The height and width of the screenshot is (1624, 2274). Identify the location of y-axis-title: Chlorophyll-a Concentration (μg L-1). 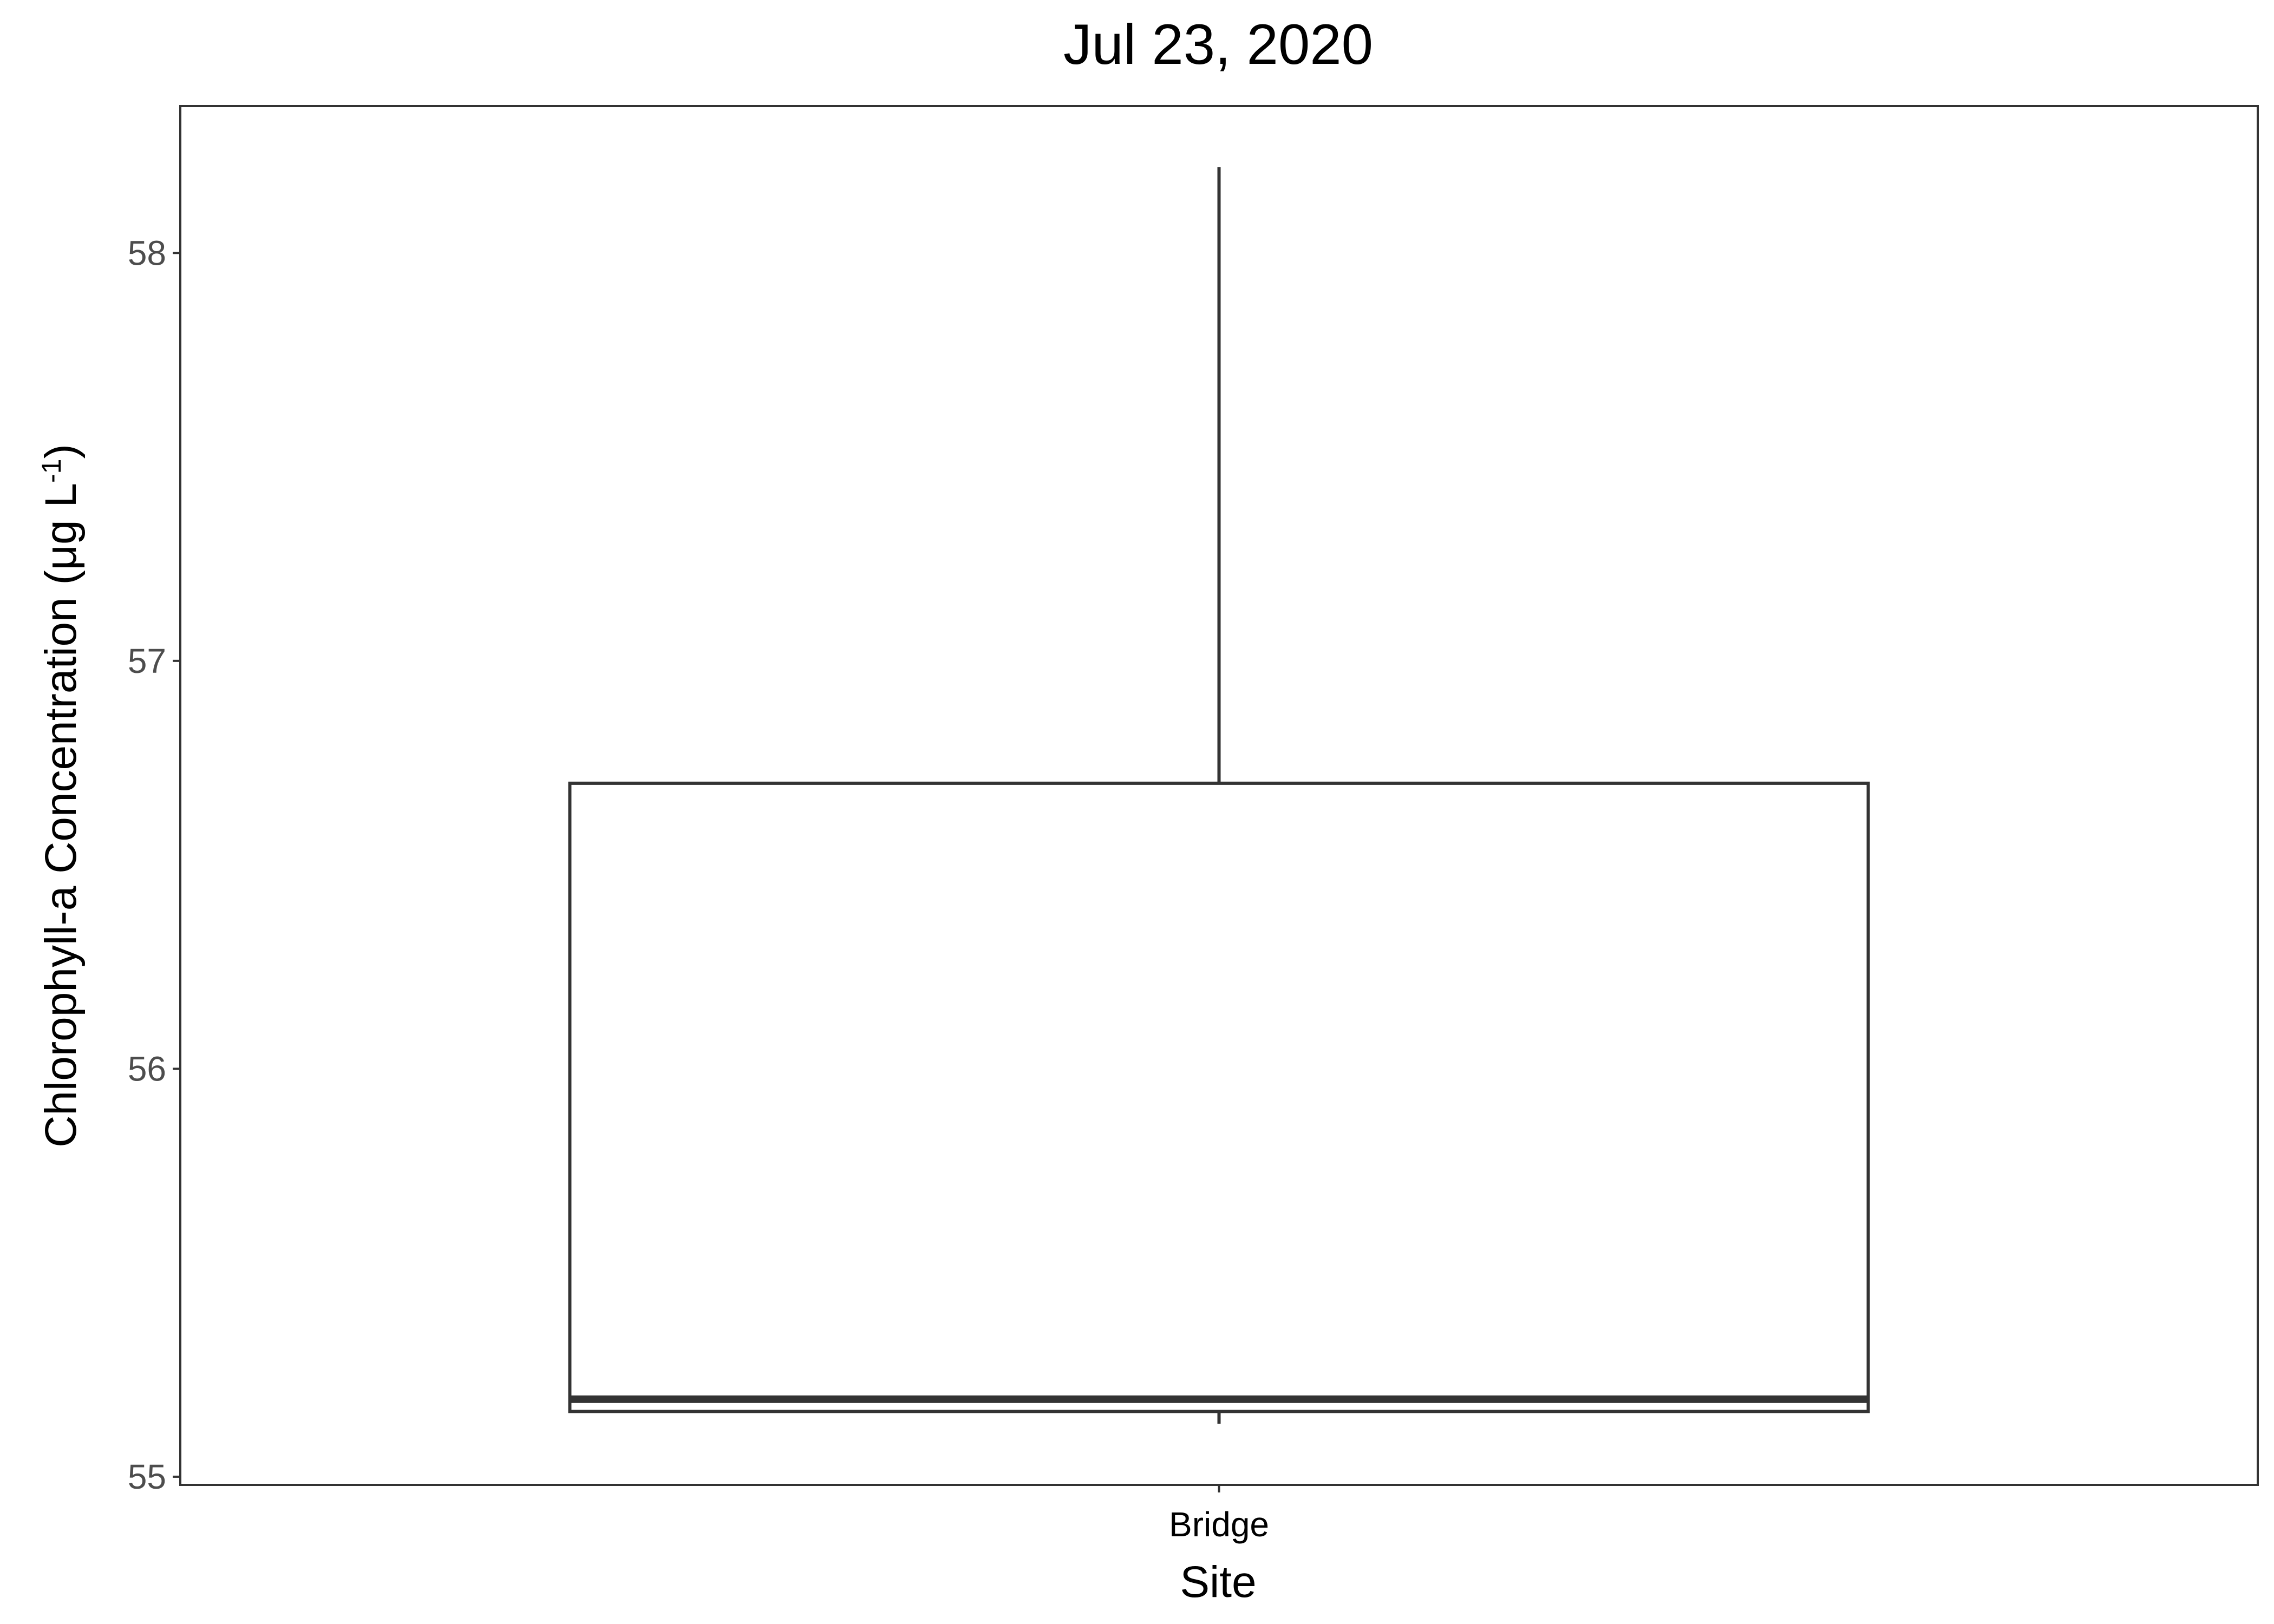
(61, 796).